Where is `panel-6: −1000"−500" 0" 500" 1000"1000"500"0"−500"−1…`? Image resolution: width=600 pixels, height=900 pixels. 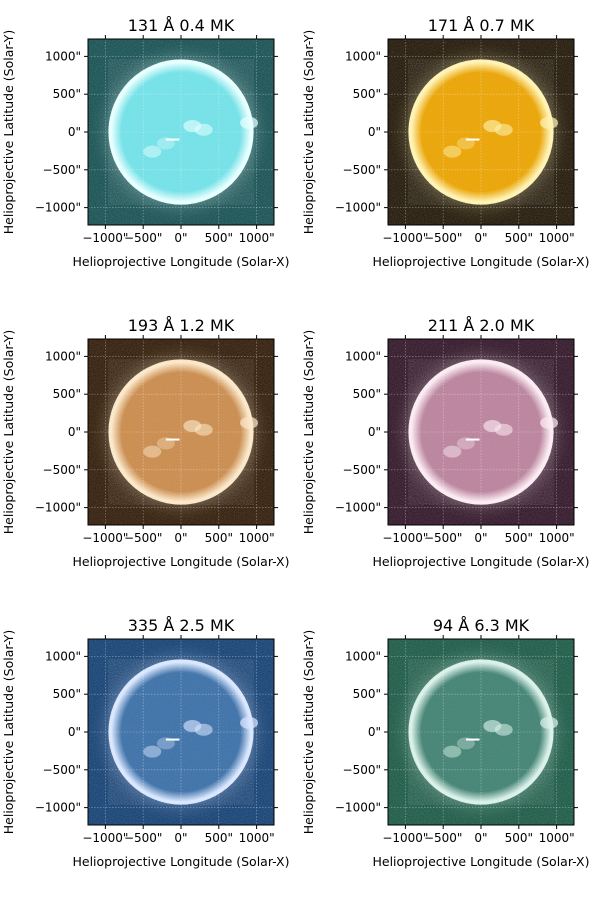
panel-6: −1000"−500" 0" 500" 1000"1000"500"0"−500"−1… is located at coordinates (445, 742).